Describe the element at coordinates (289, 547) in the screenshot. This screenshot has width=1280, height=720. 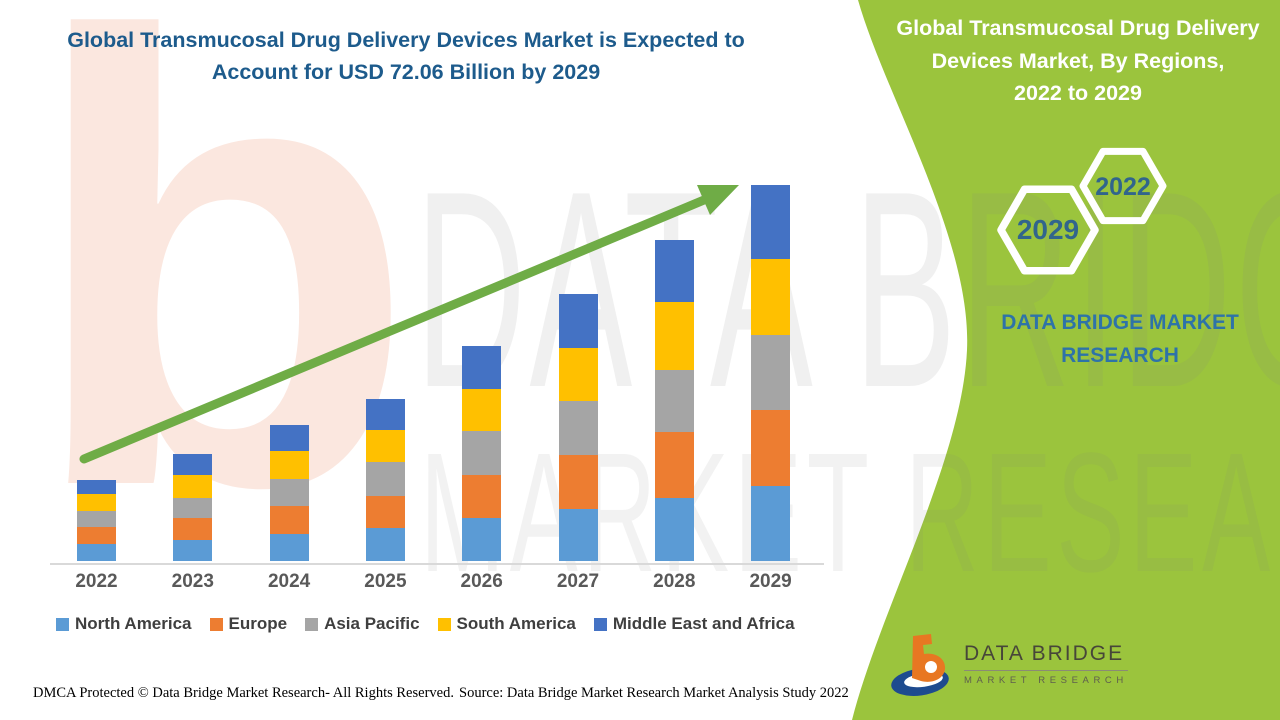
I see `bar-segment-2024-north-america` at that location.